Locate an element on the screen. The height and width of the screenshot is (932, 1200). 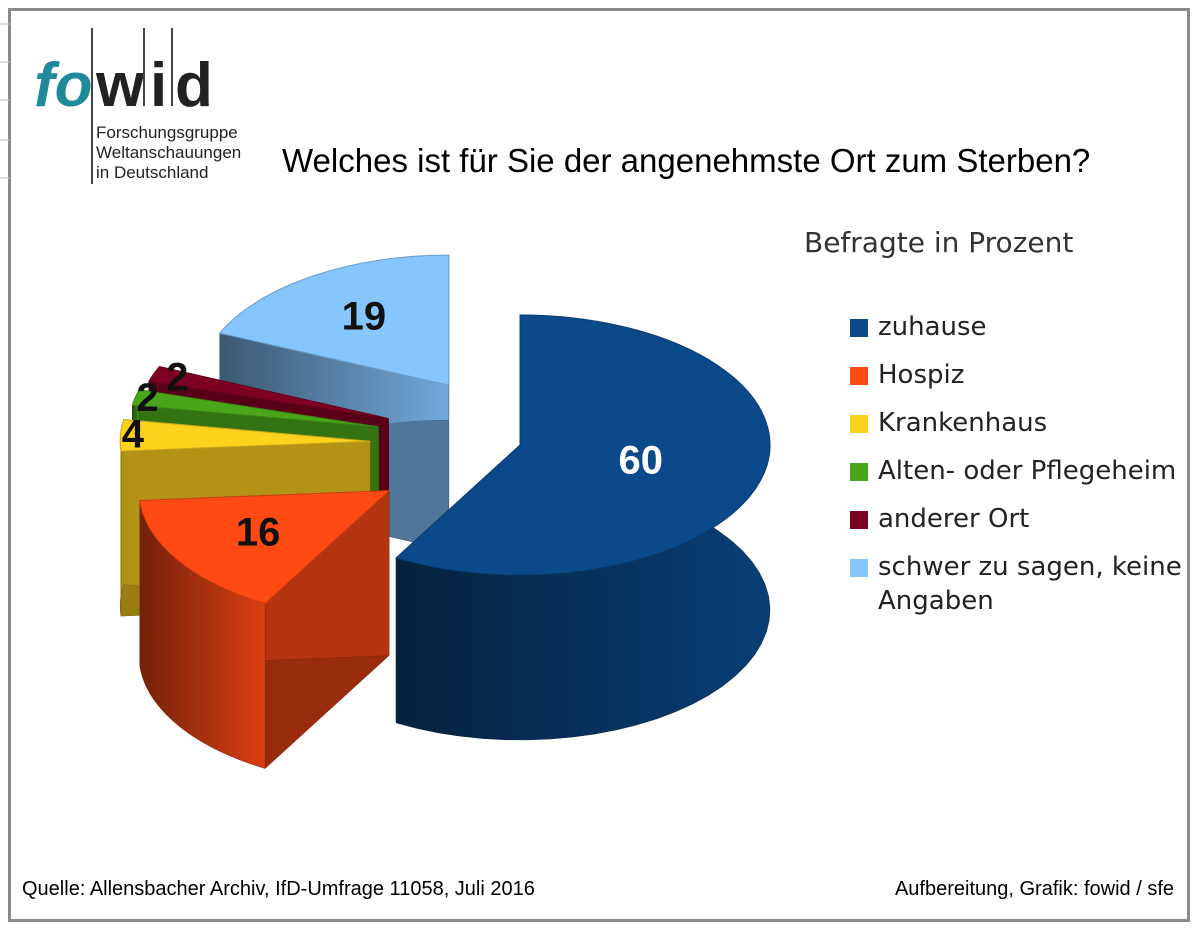
pie-value-label-4: 2 is located at coordinates (177, 377).